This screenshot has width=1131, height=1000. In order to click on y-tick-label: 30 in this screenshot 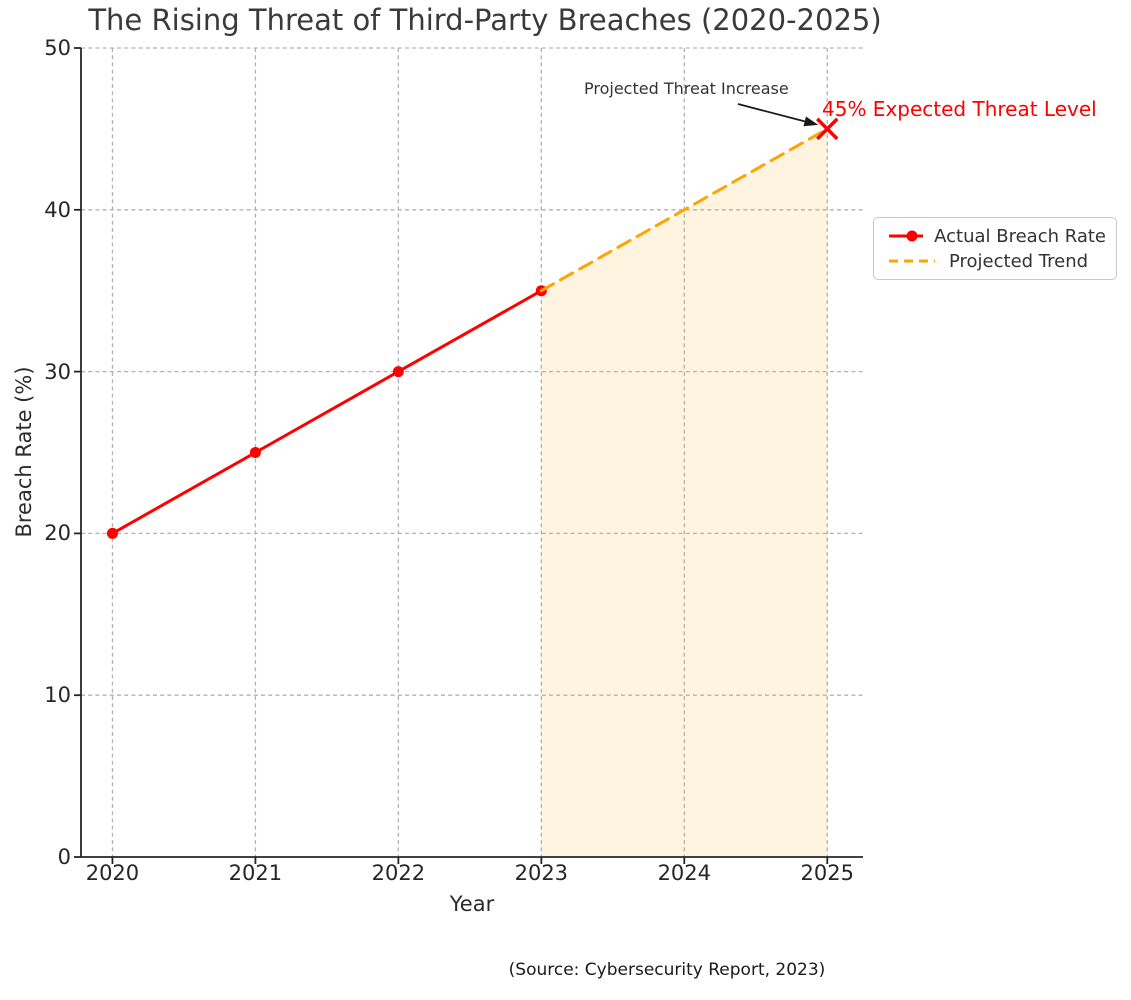, I will do `click(57, 371)`.